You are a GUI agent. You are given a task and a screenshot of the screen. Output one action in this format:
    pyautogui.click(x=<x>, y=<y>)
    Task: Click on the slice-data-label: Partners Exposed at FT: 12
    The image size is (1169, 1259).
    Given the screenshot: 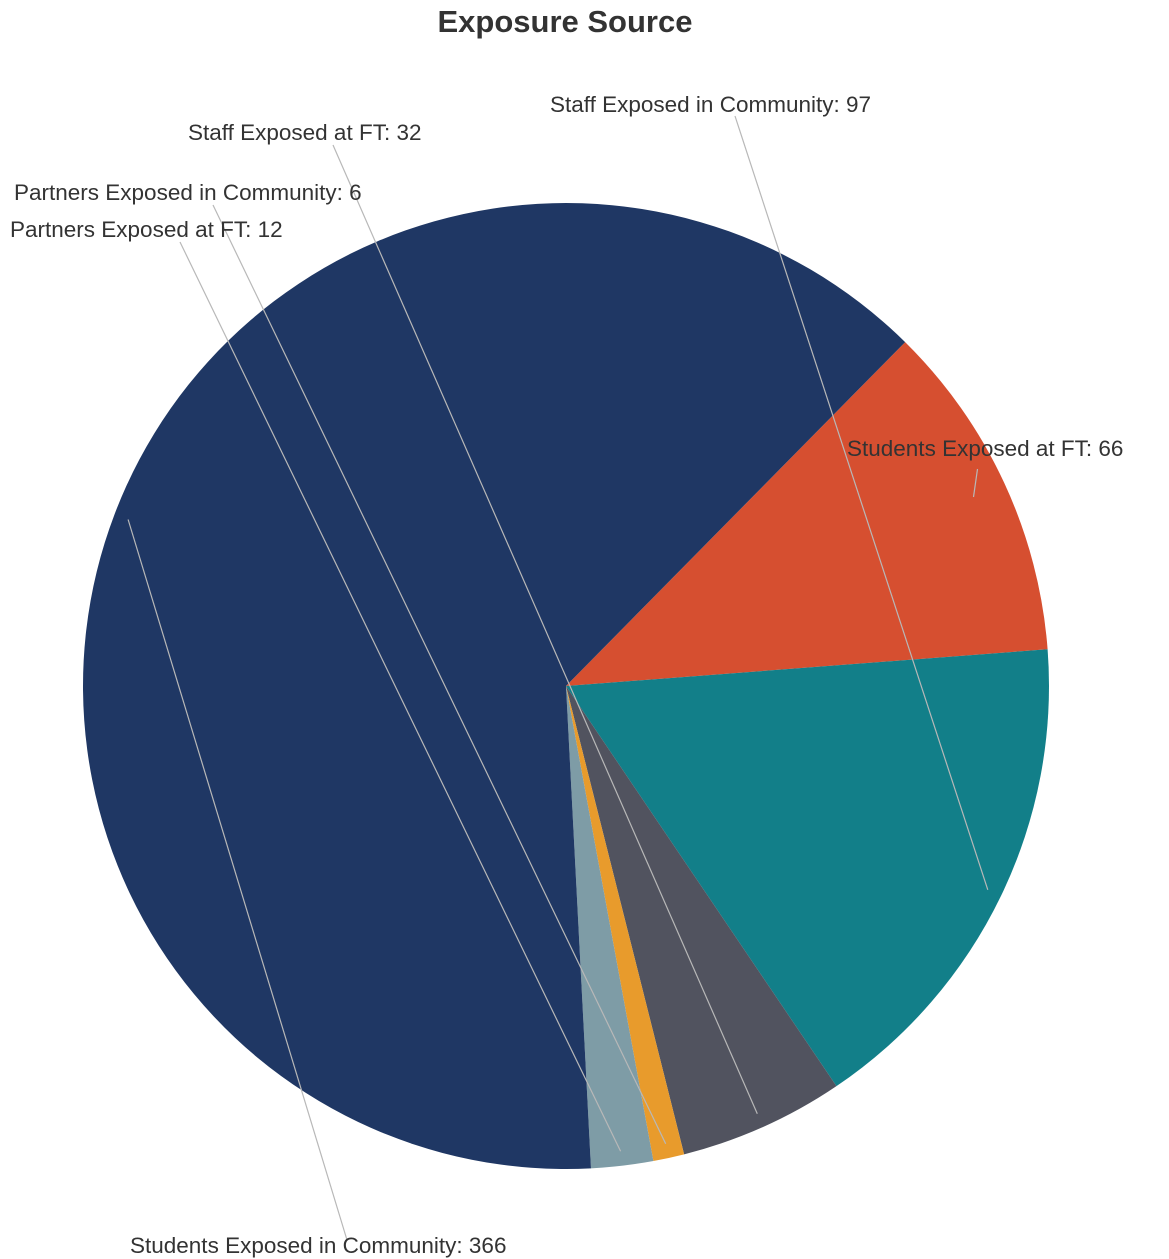 What is the action you would take?
    pyautogui.click(x=146, y=229)
    